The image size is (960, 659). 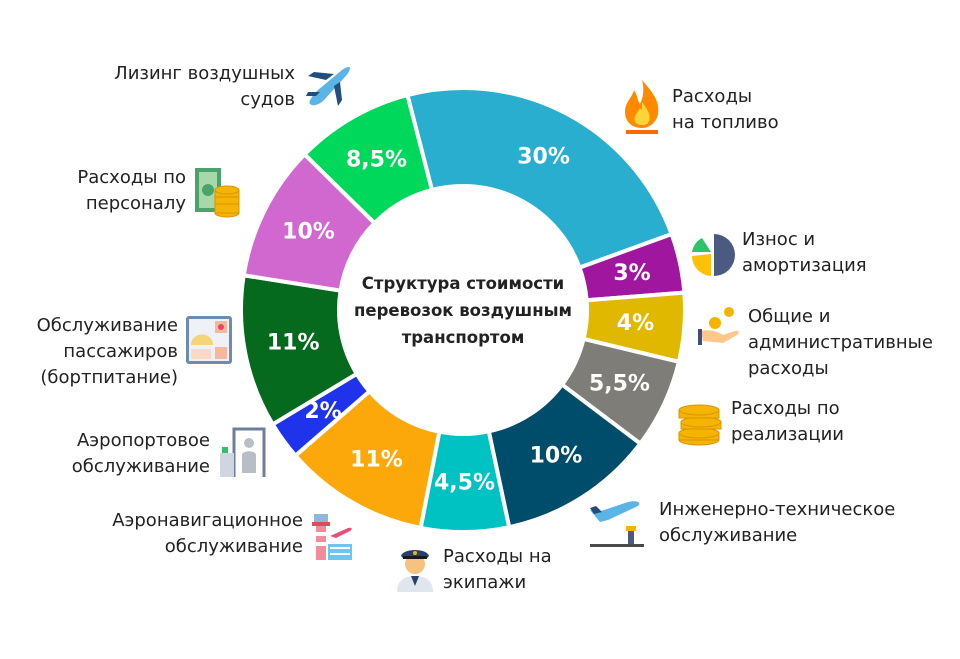 What do you see at coordinates (804, 265) in the screenshot?
I see `label-line: амортизация` at bounding box center [804, 265].